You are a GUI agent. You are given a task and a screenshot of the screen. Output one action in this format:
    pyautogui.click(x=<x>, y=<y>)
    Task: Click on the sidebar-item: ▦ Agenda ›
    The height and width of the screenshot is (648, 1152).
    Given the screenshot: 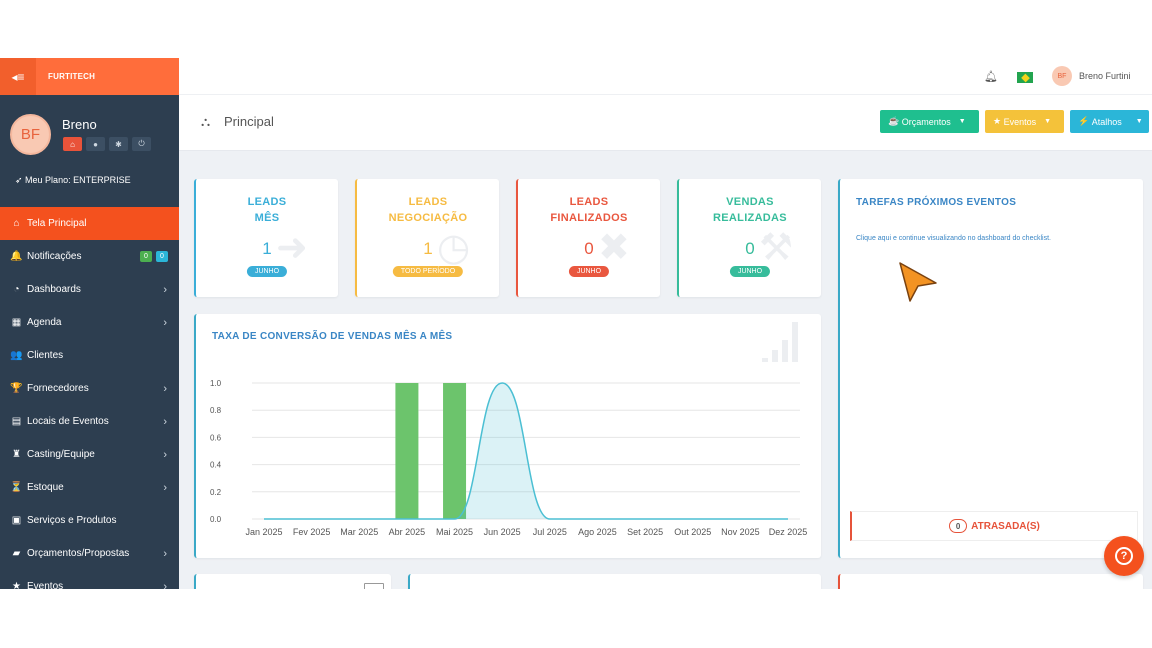 What is the action you would take?
    pyautogui.click(x=89, y=322)
    